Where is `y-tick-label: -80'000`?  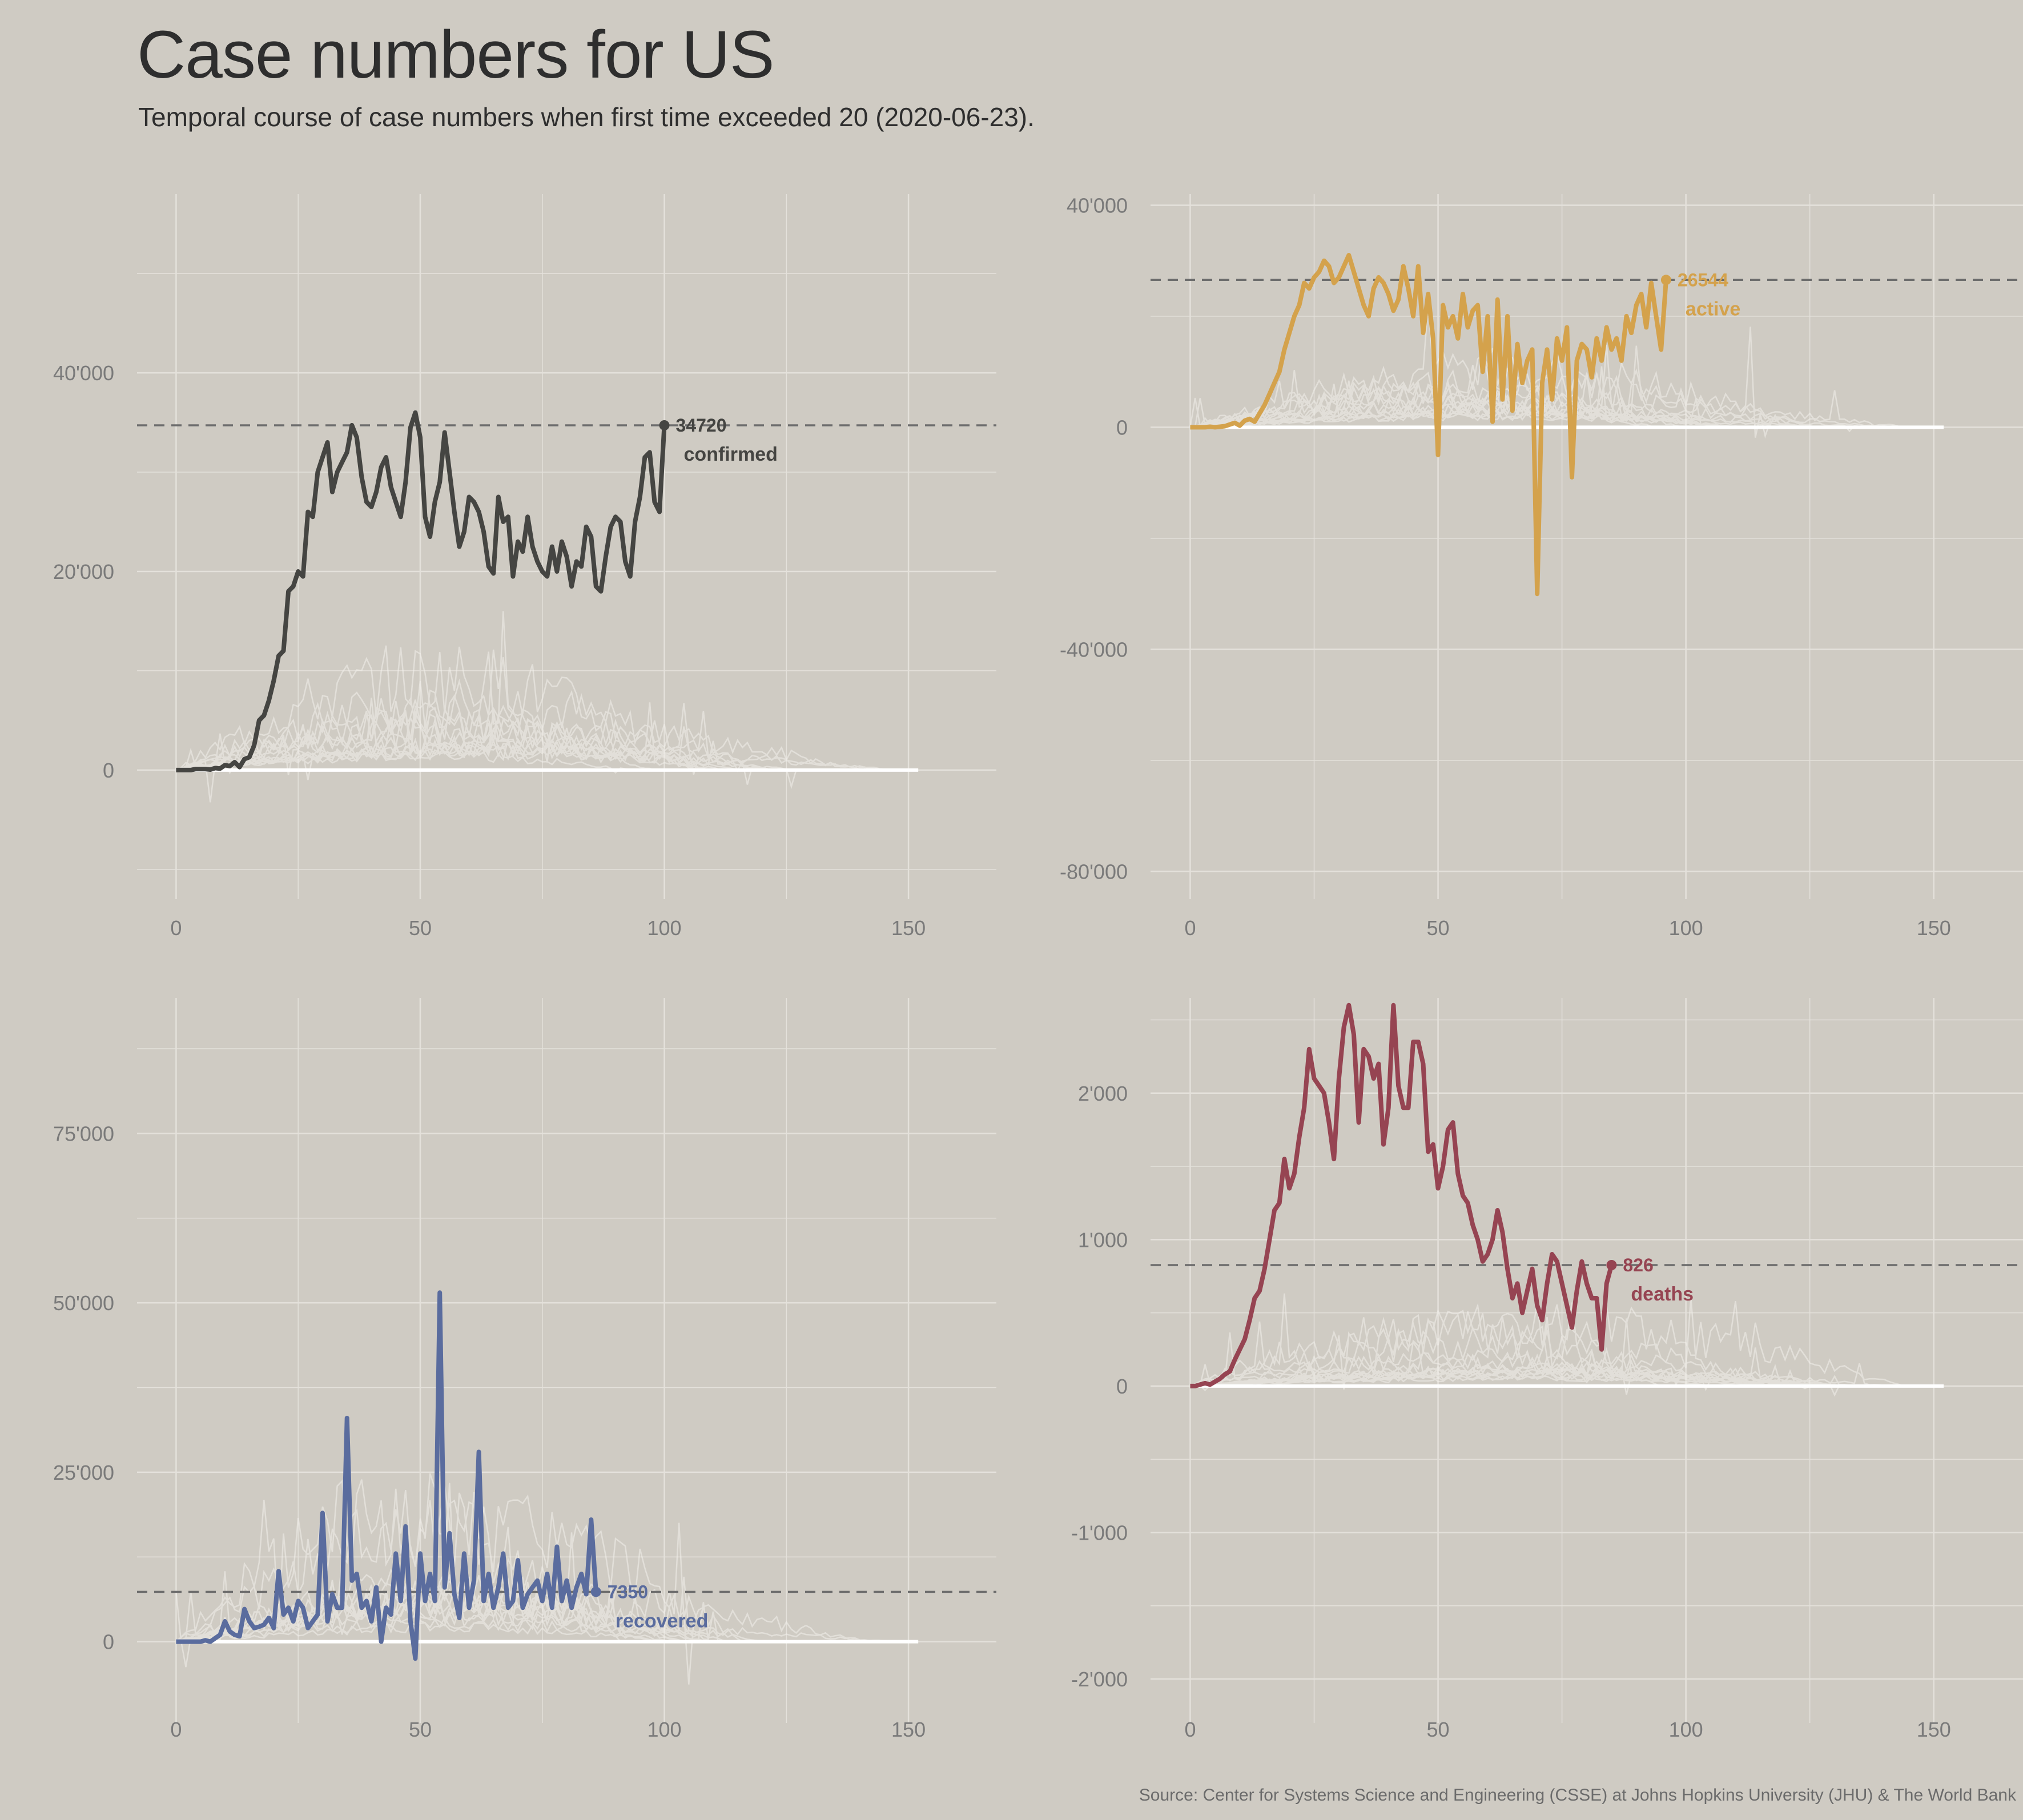 y-tick-label: -80'000 is located at coordinates (1094, 871).